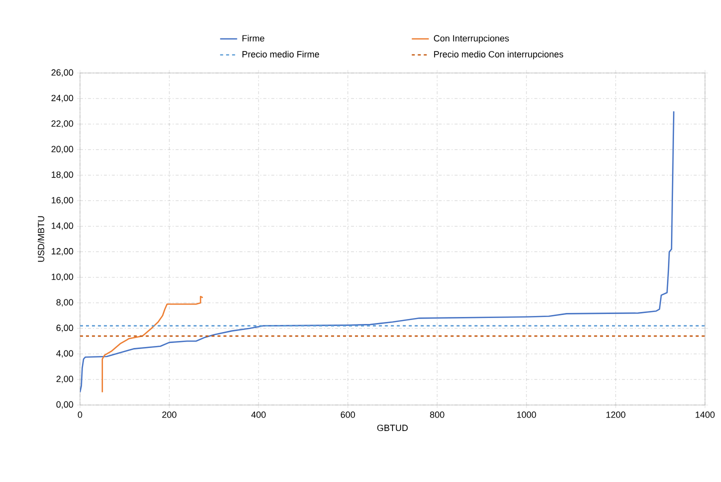  I want to click on line-series, so click(153, 344).